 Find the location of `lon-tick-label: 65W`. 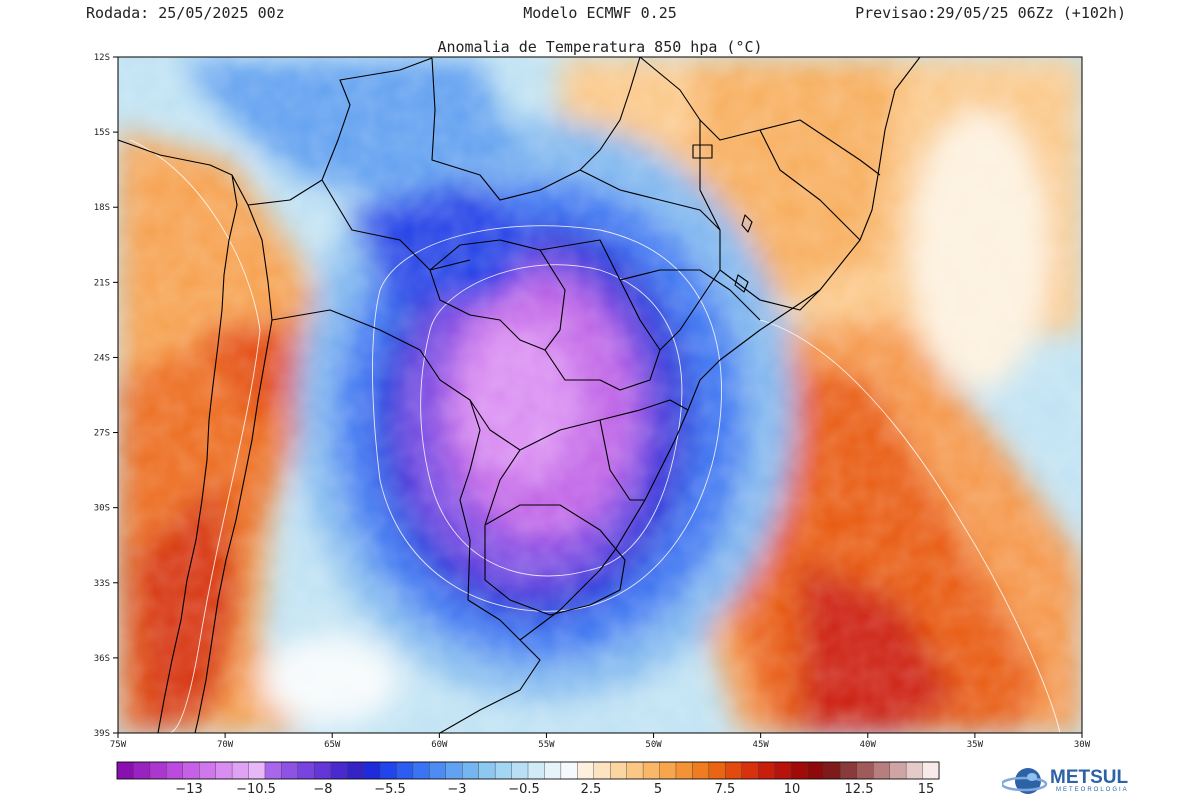

lon-tick-label: 65W is located at coordinates (332, 745).